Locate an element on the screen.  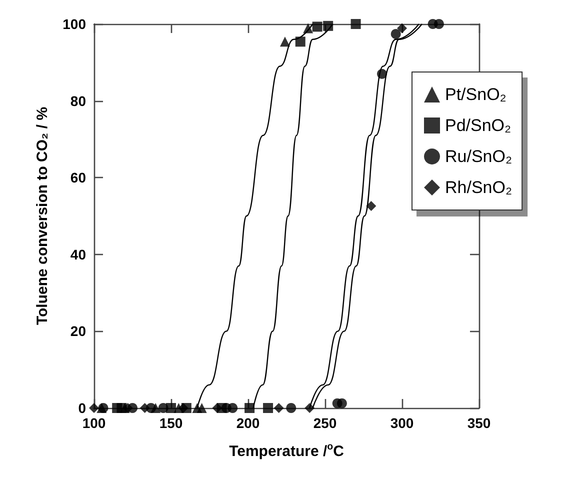
y-tick-label: 60 is located at coordinates (78, 178).